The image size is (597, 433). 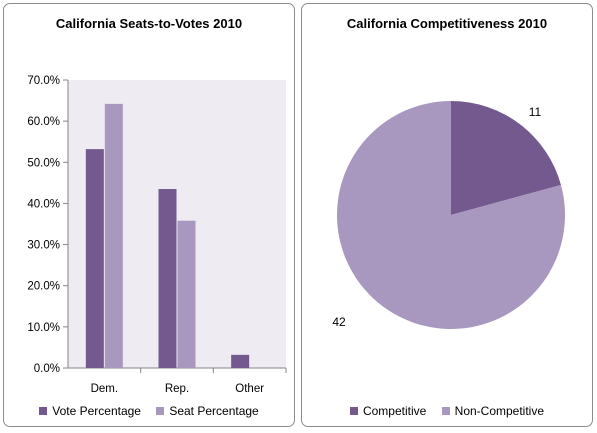 I want to click on y-tick-label: 60.0%, so click(x=43, y=122).